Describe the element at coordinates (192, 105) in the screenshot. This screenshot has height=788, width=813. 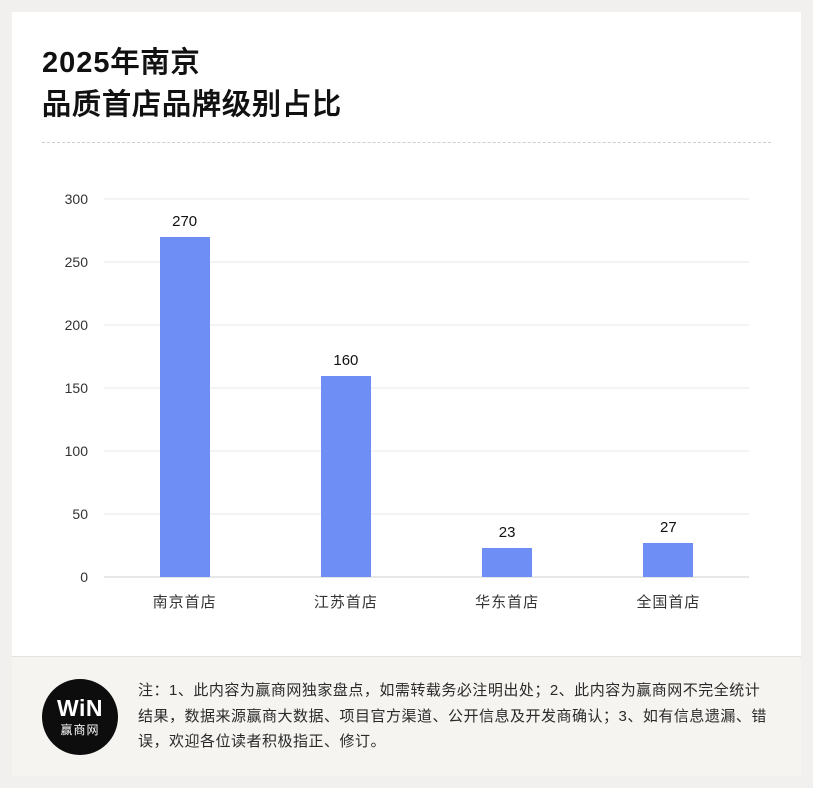
I see `page-title-line-2: 品质首店品牌级别占比` at that location.